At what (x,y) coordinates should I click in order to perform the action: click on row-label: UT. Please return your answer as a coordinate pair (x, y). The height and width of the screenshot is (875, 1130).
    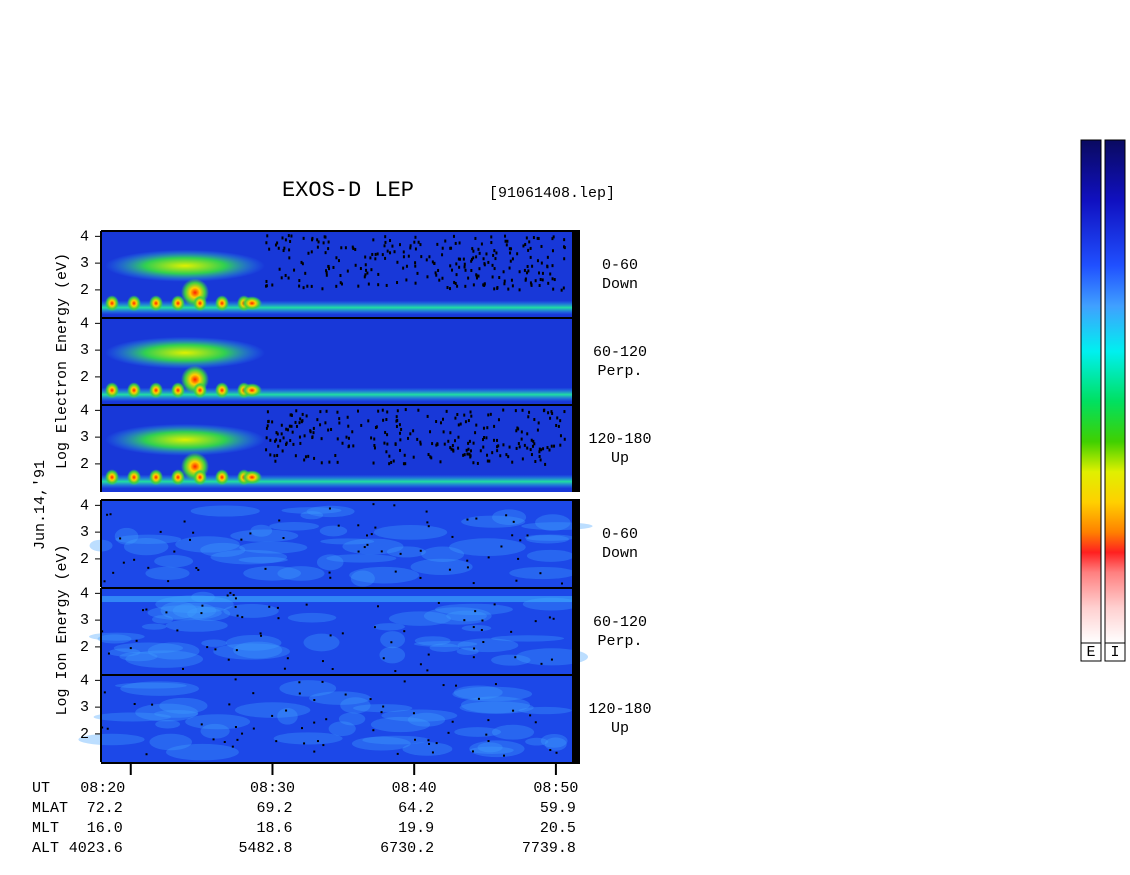
    Looking at the image, I should click on (41, 788).